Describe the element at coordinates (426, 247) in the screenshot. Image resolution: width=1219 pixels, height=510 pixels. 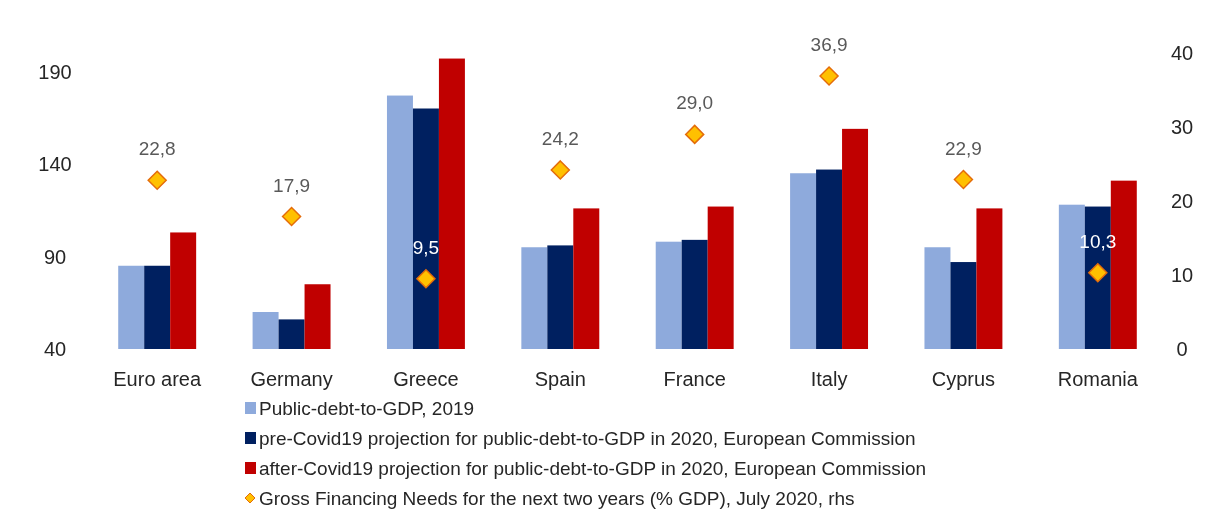
I see `data-label: 9,5` at that location.